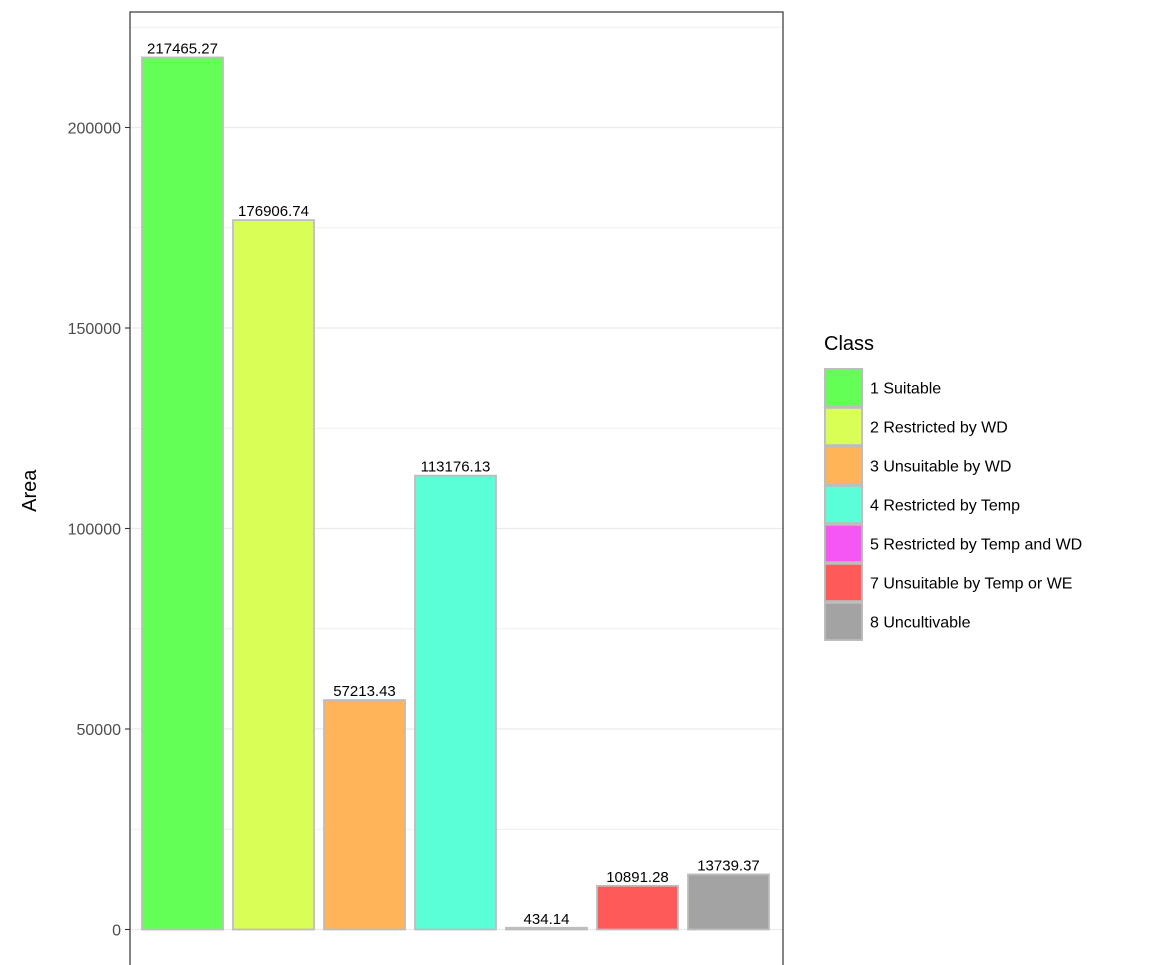 This screenshot has height=965, width=1166. Describe the element at coordinates (364, 691) in the screenshot. I see `bar-value-label: 57213.43` at that location.